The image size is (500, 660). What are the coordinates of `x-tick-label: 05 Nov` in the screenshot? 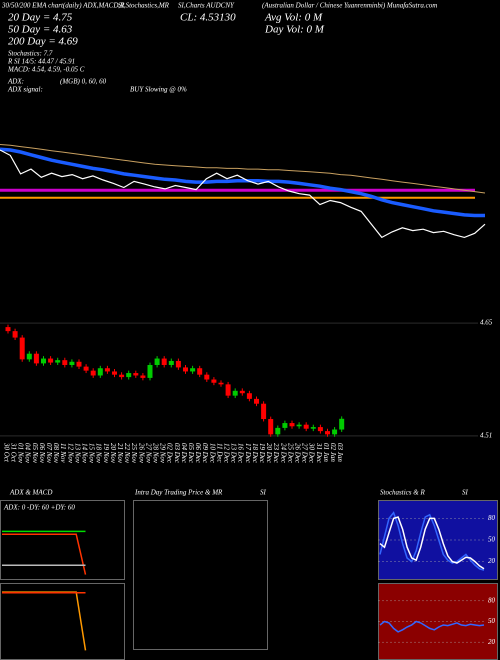 It's located at (35, 453).